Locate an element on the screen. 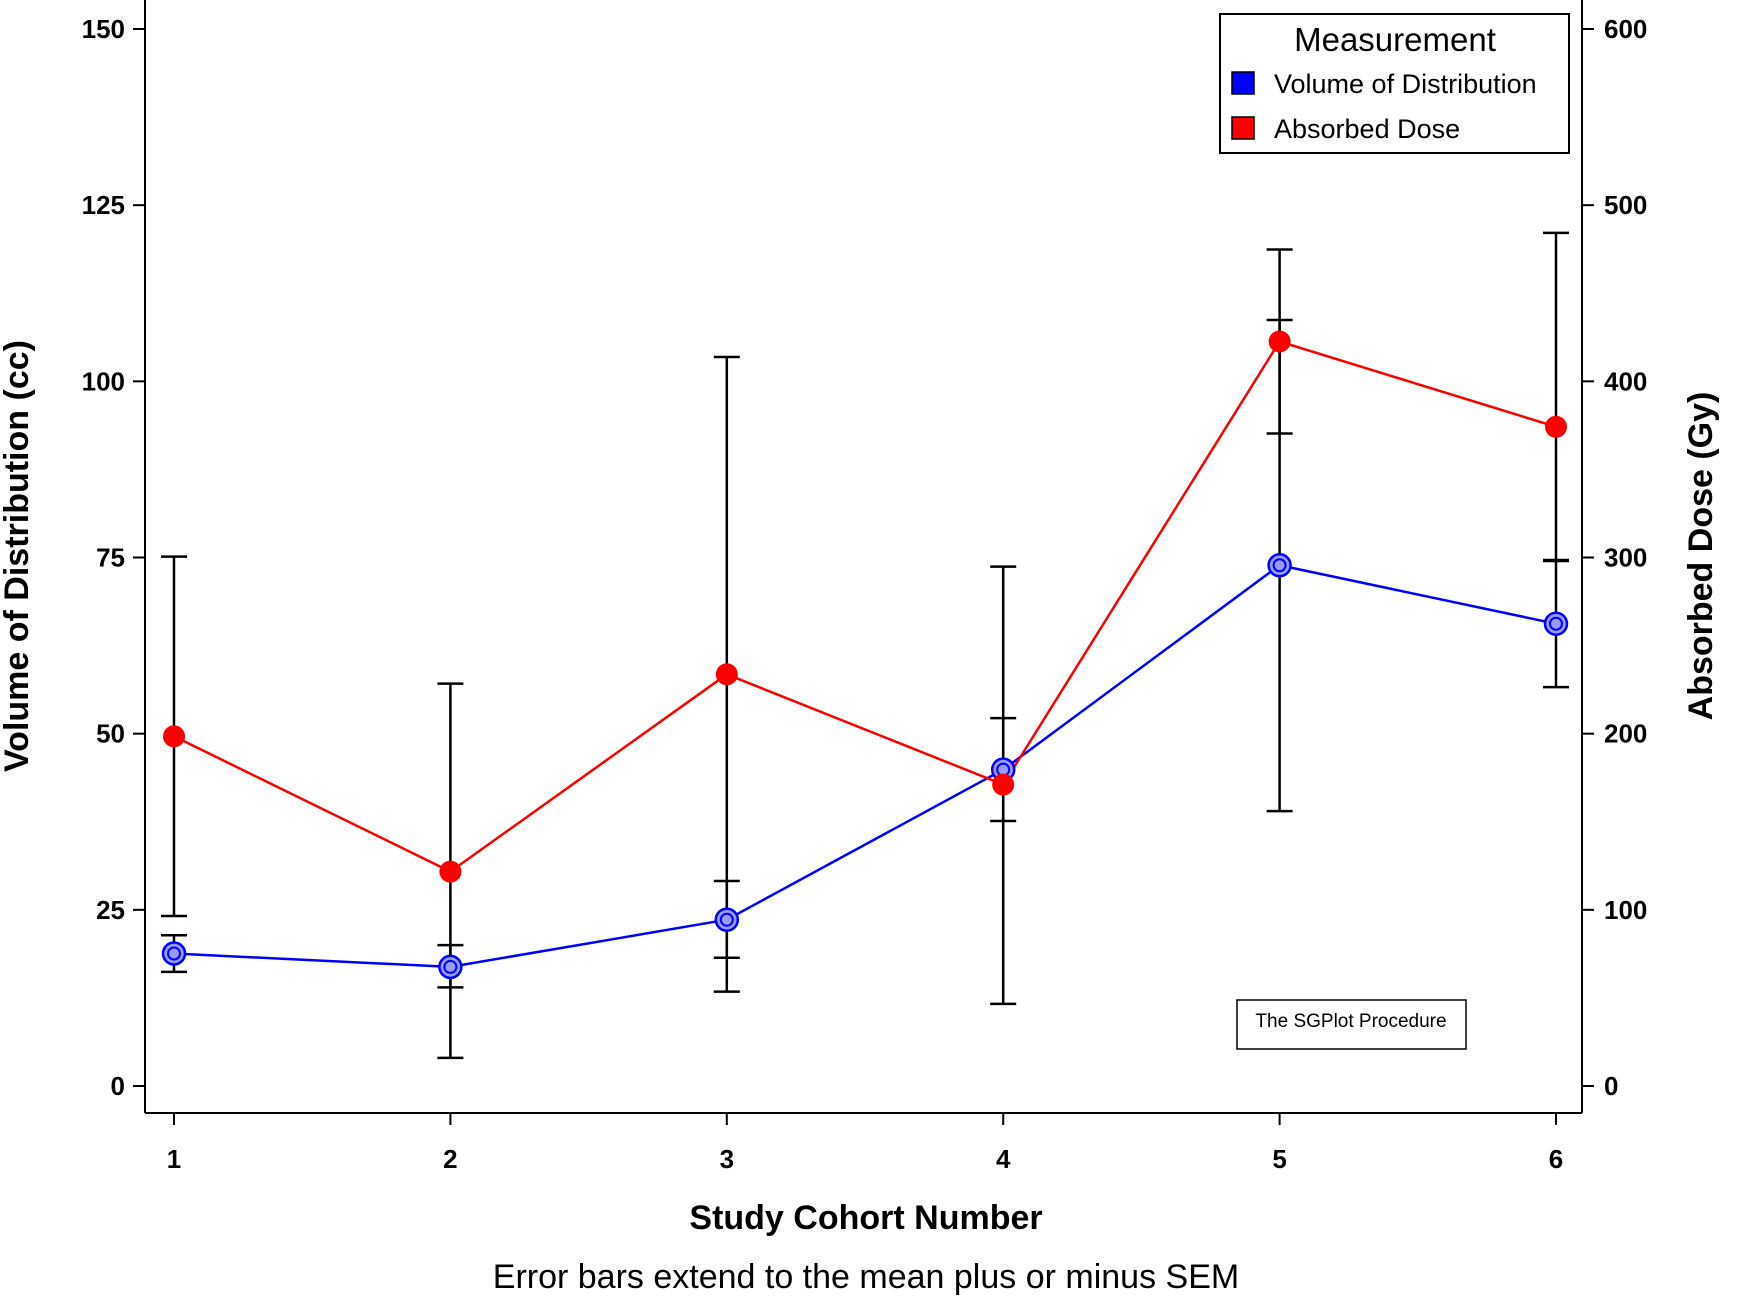 The height and width of the screenshot is (1297, 1739). y-tick-label: 50 is located at coordinates (110, 734).